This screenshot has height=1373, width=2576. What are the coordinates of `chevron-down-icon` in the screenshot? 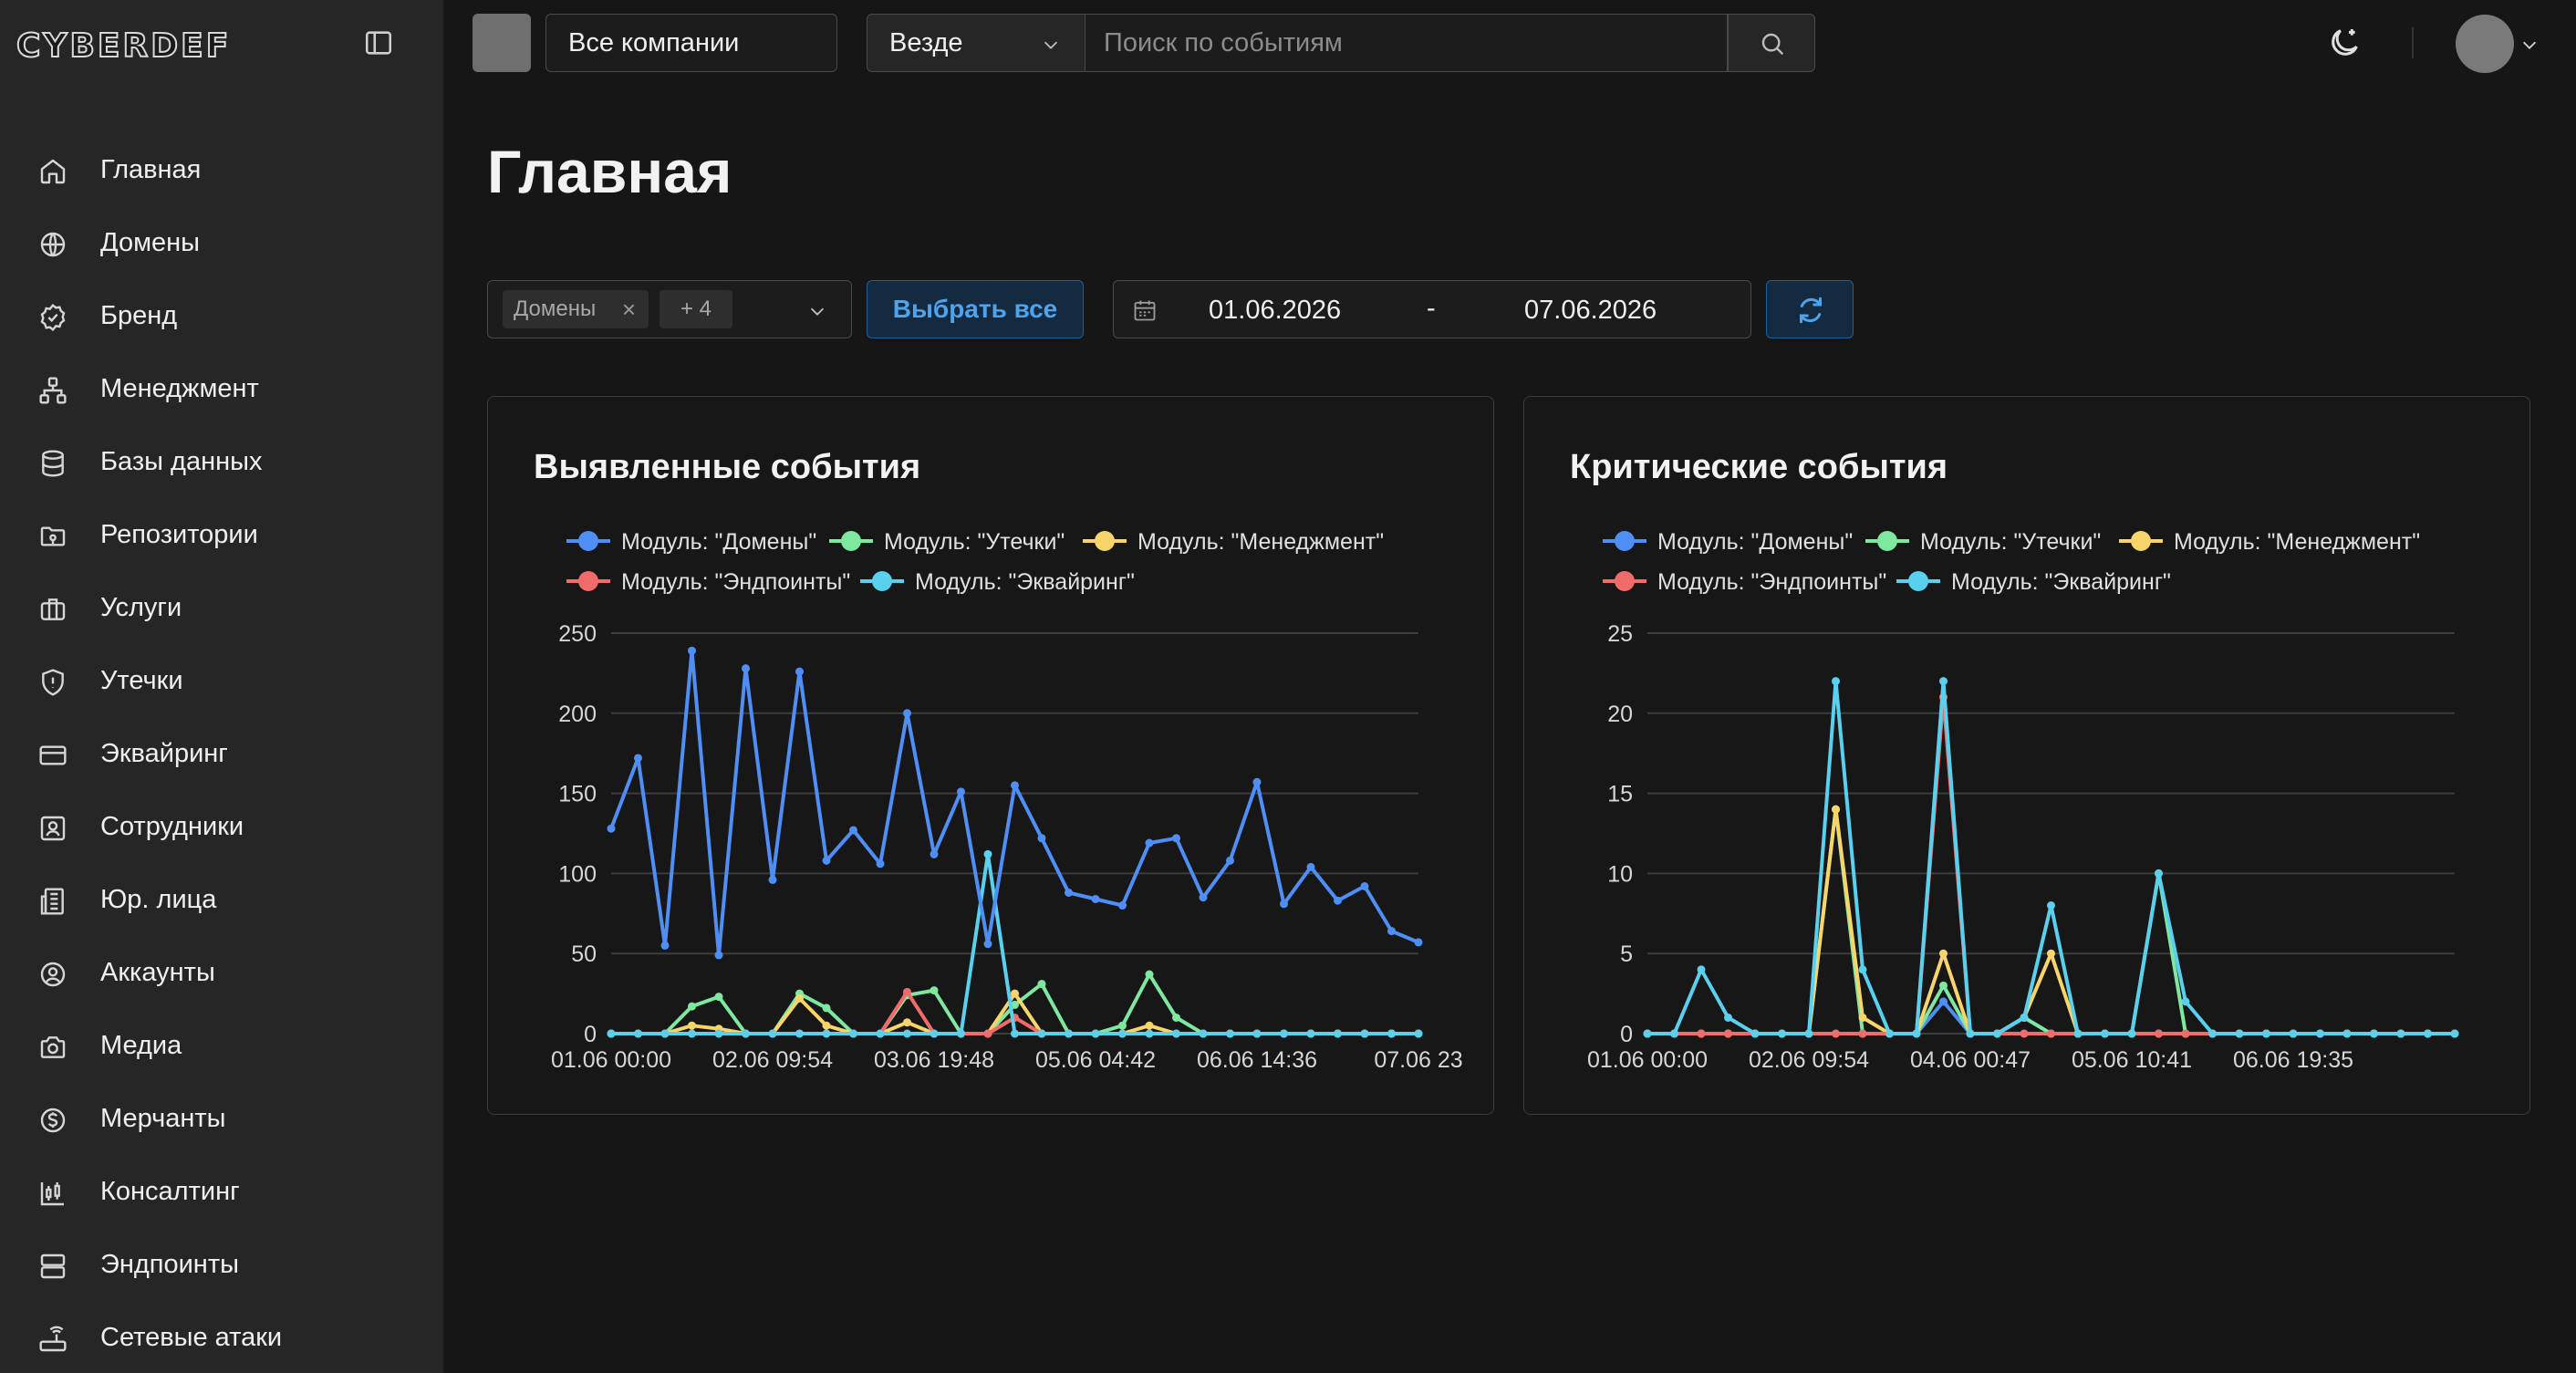 It's located at (2529, 45).